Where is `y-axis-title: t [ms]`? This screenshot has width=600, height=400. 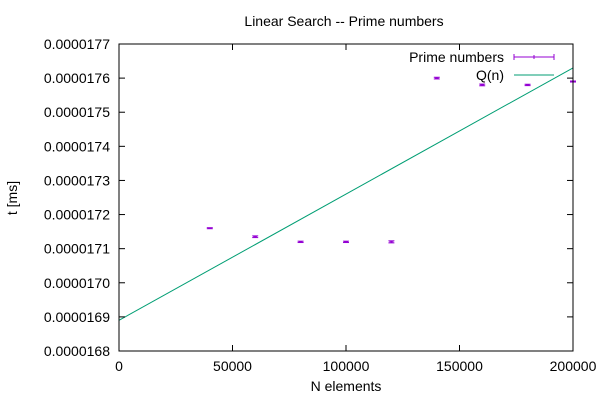 y-axis-title: t [ms] is located at coordinates (12, 198).